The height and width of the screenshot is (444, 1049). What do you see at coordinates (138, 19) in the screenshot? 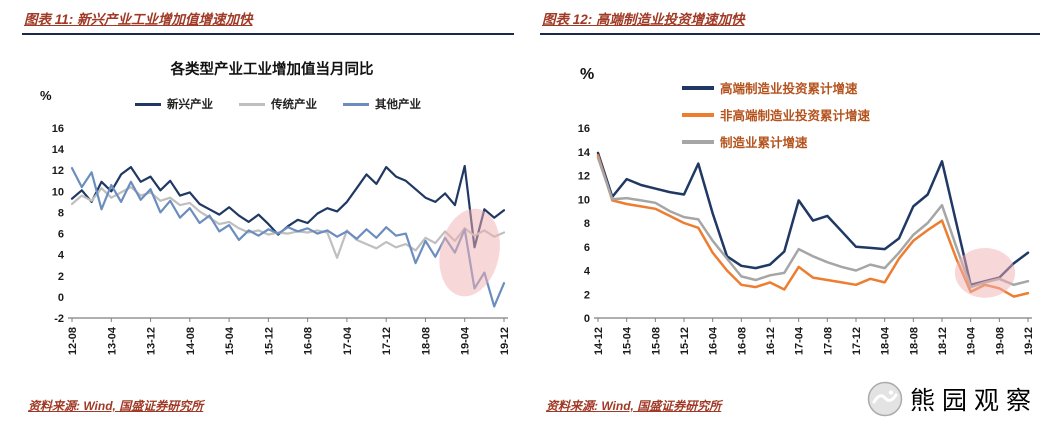
I see `figure-11-header: 图表 11: 新兴产业工业增加值增速加快` at bounding box center [138, 19].